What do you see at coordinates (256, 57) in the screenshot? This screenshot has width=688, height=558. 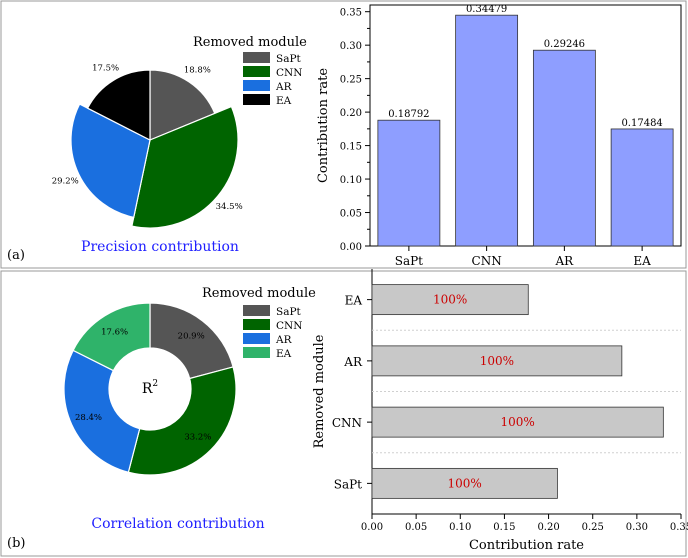 I see `legend-a-swatch-sapt` at bounding box center [256, 57].